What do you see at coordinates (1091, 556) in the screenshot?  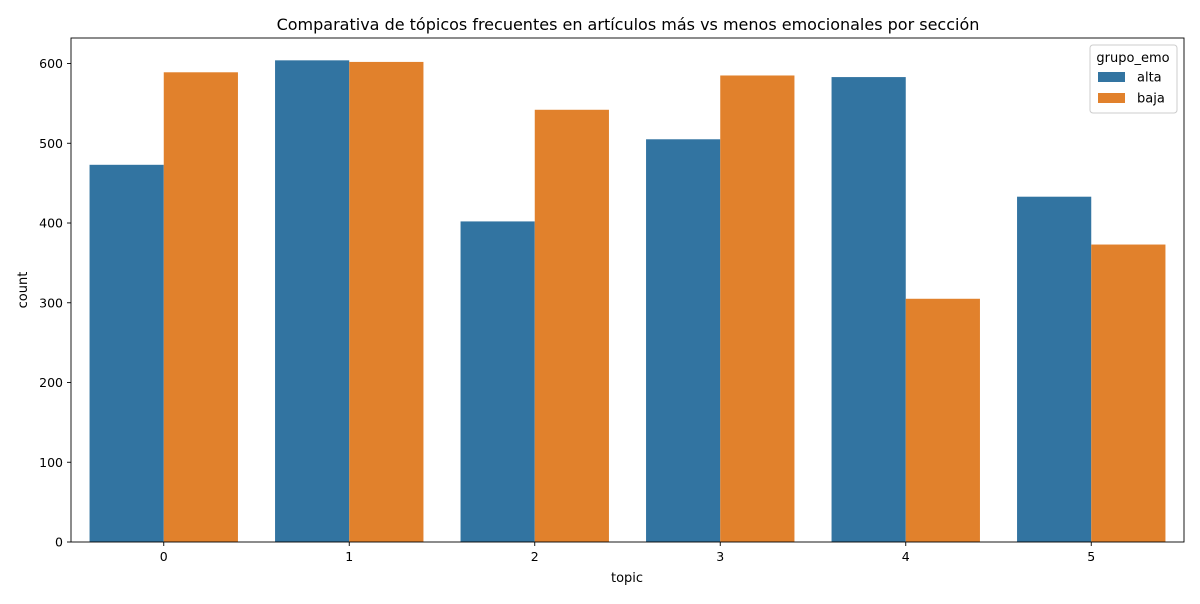 I see `x-tick-label: 5` at bounding box center [1091, 556].